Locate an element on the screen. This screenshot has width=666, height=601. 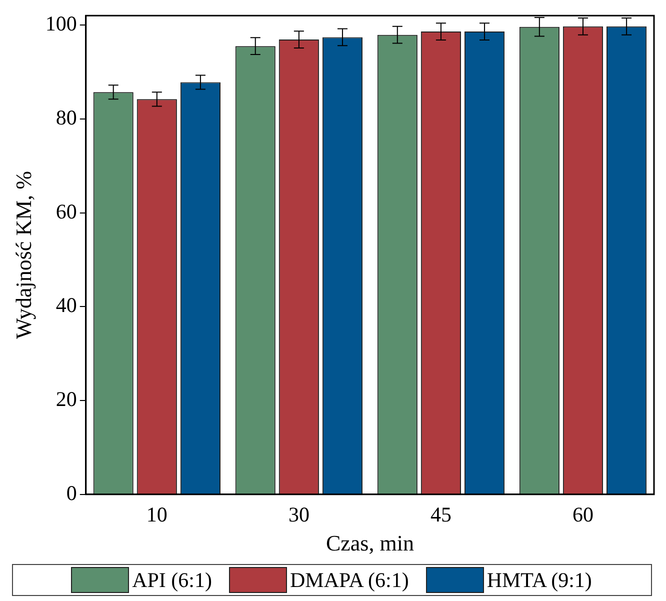
y-tick-label: 60 is located at coordinates (66, 211).